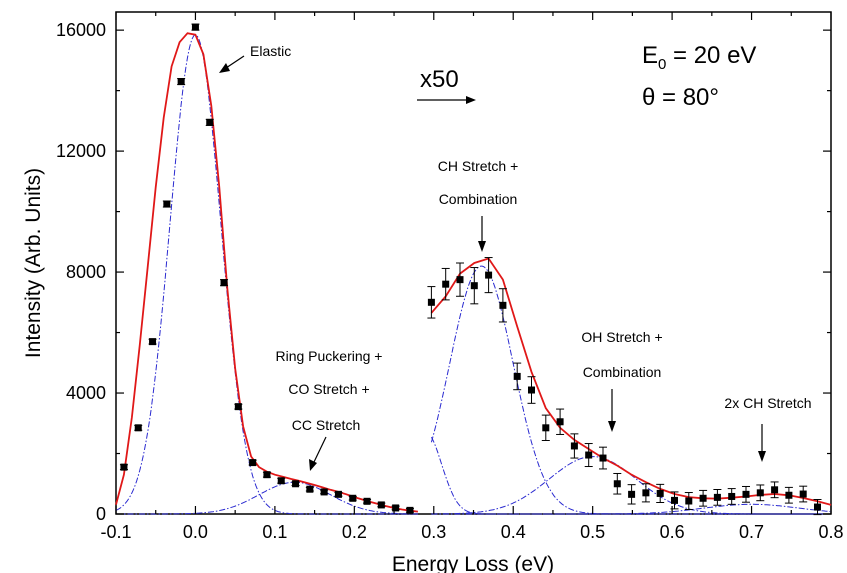 The image size is (847, 573). What do you see at coordinates (101, 514) in the screenshot?
I see `y-tick-label: 0` at bounding box center [101, 514].